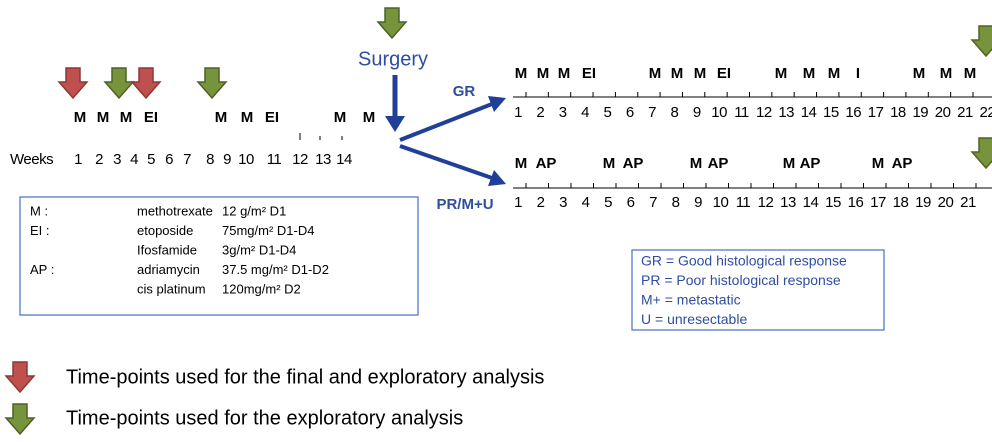  Describe the element at coordinates (464, 204) in the screenshot. I see `arm-label: PR/M+U` at that location.